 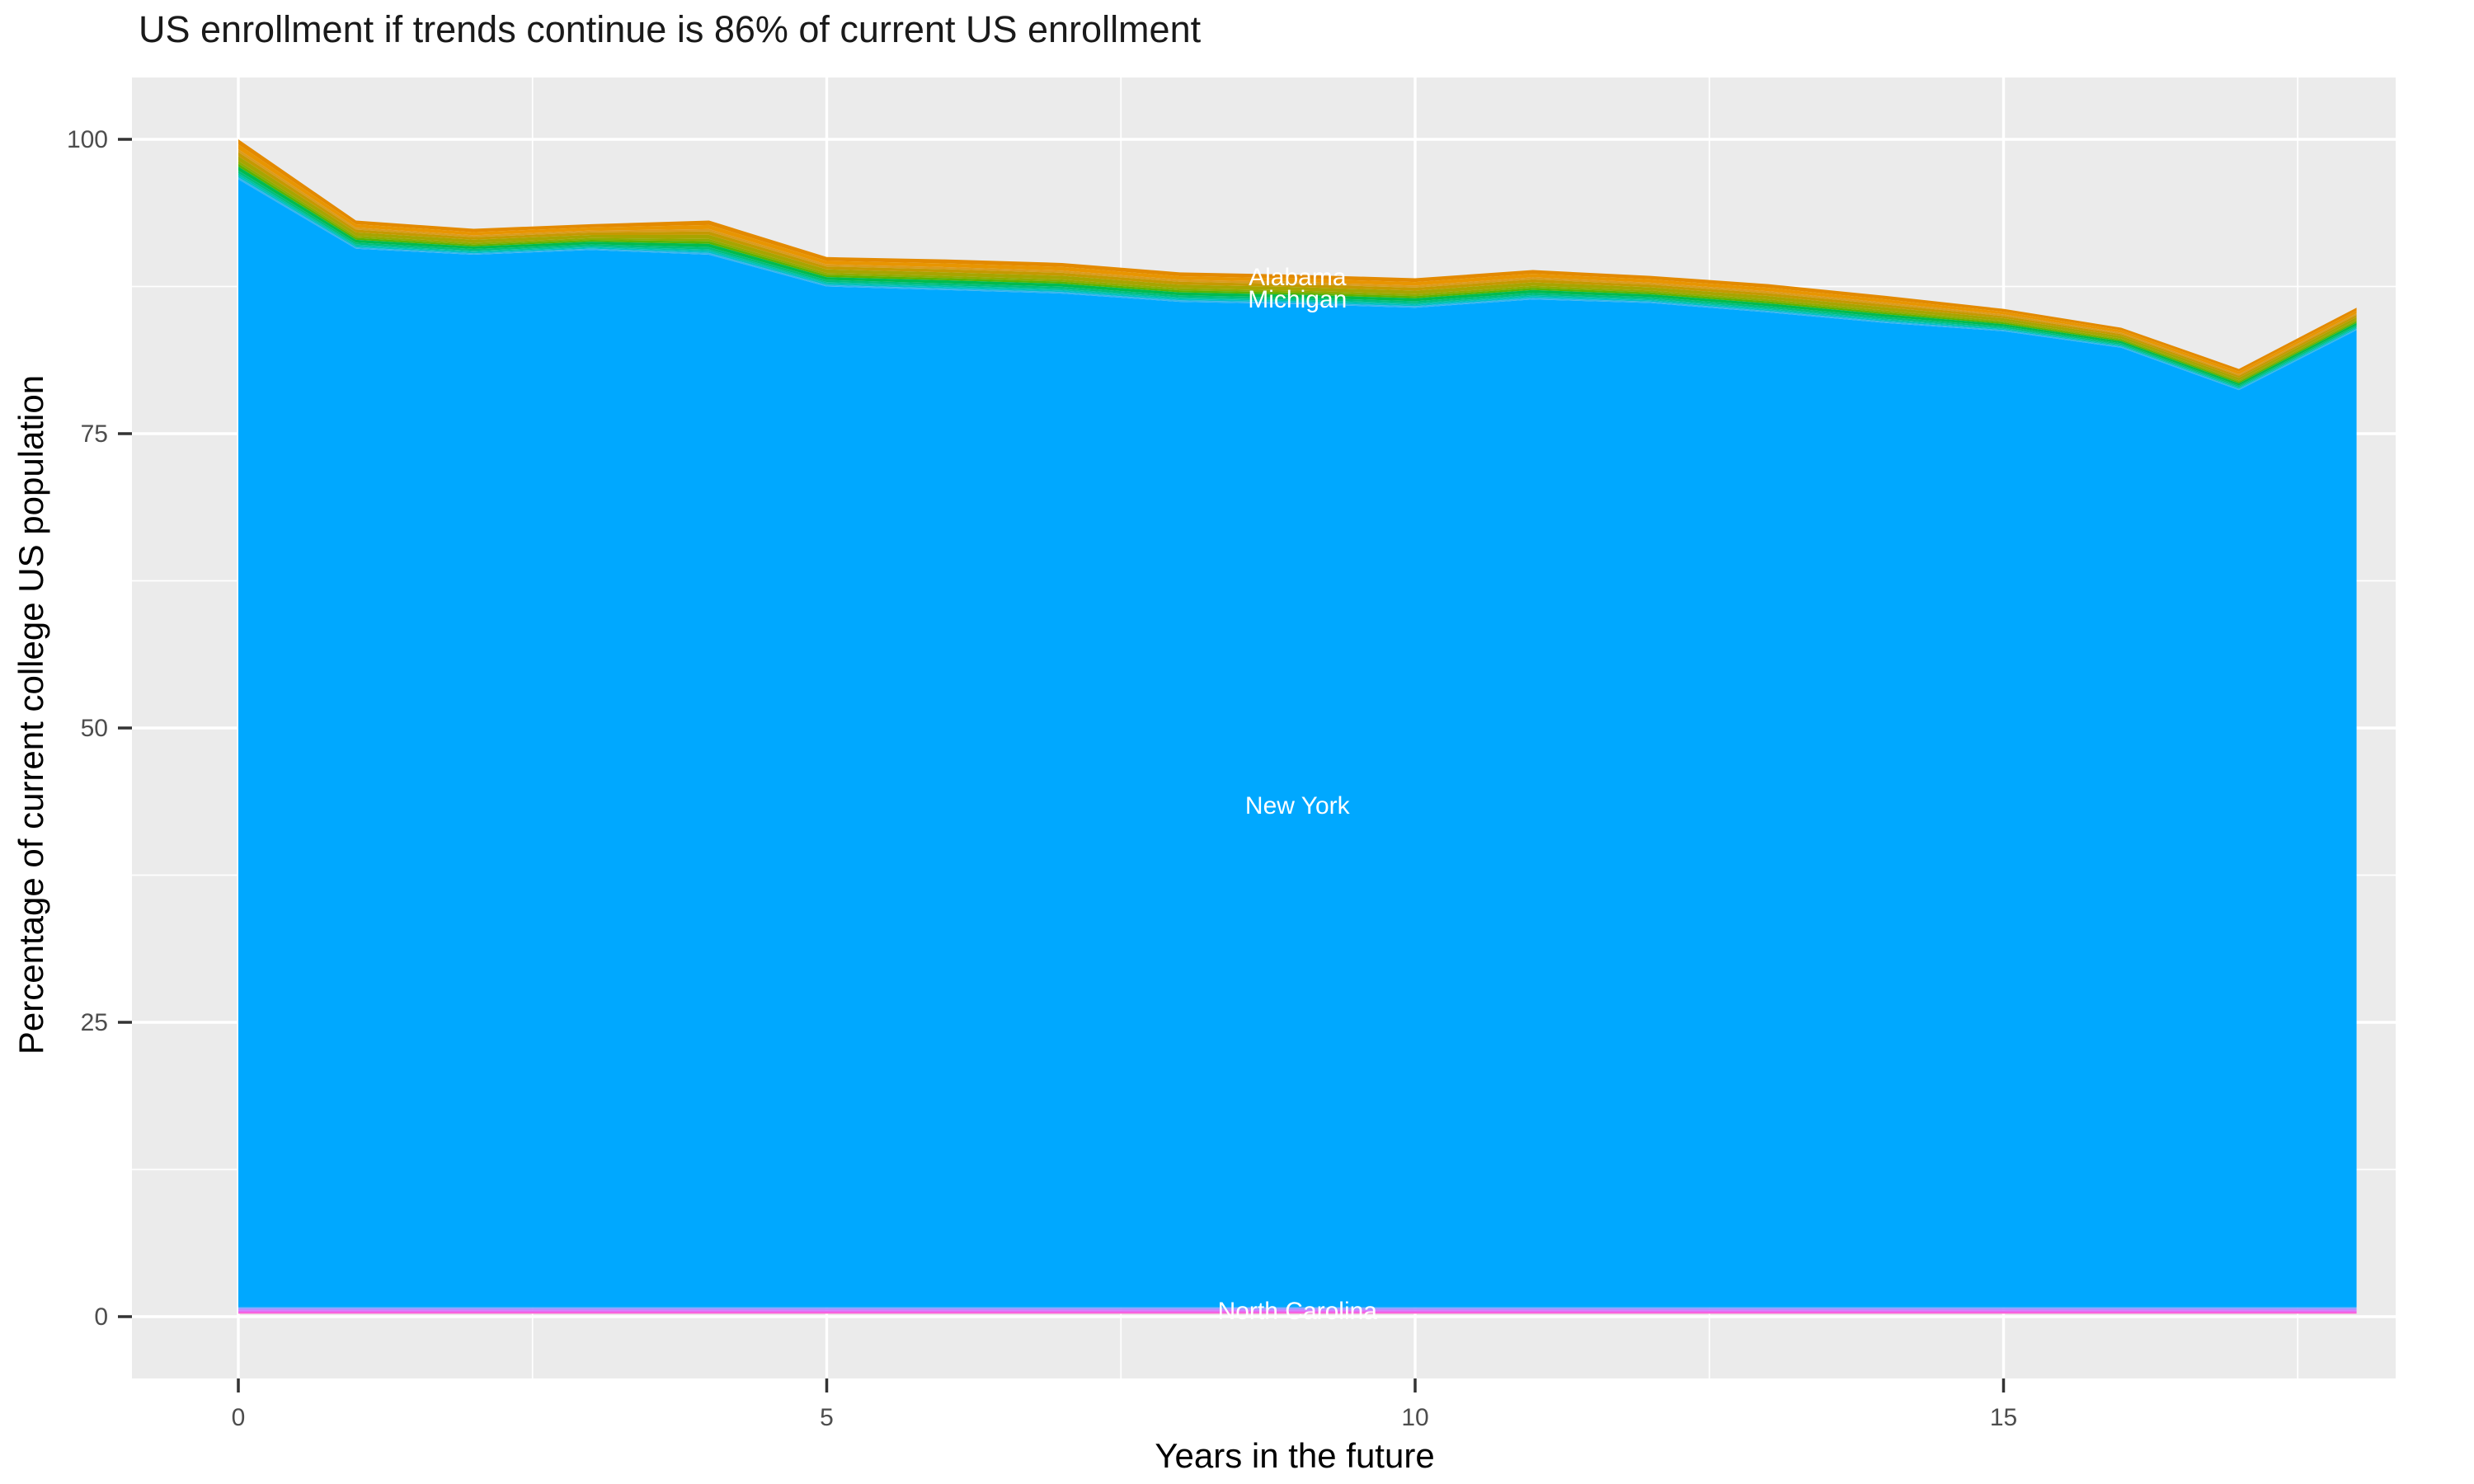 I want to click on x-tick-label: 0, so click(x=239, y=1417).